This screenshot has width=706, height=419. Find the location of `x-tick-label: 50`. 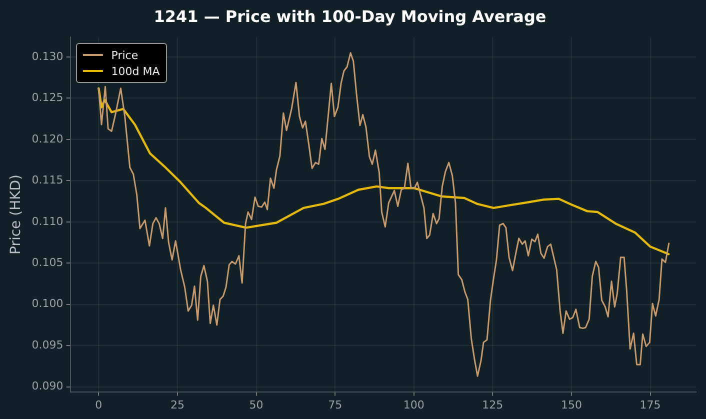

x-tick-label: 50 is located at coordinates (256, 405).